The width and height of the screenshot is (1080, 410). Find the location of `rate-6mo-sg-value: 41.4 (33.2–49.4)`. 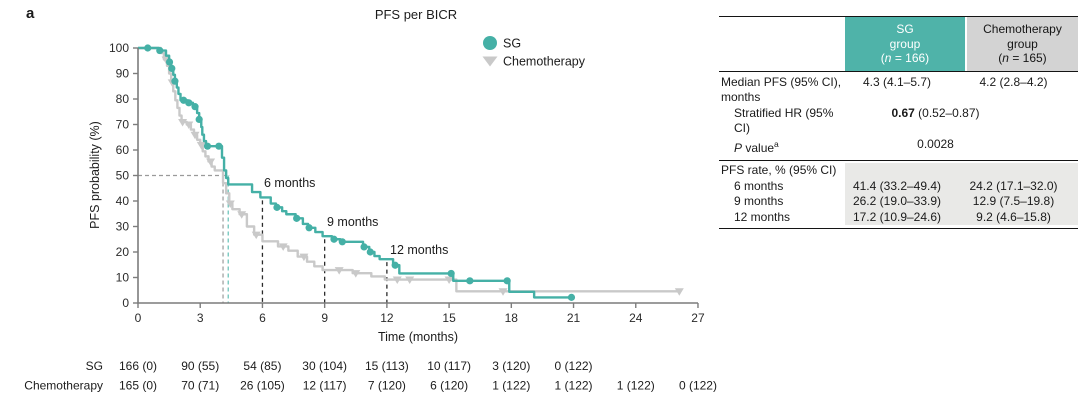

rate-6mo-sg-value: 41.4 (33.2–49.4) is located at coordinates (905, 186).